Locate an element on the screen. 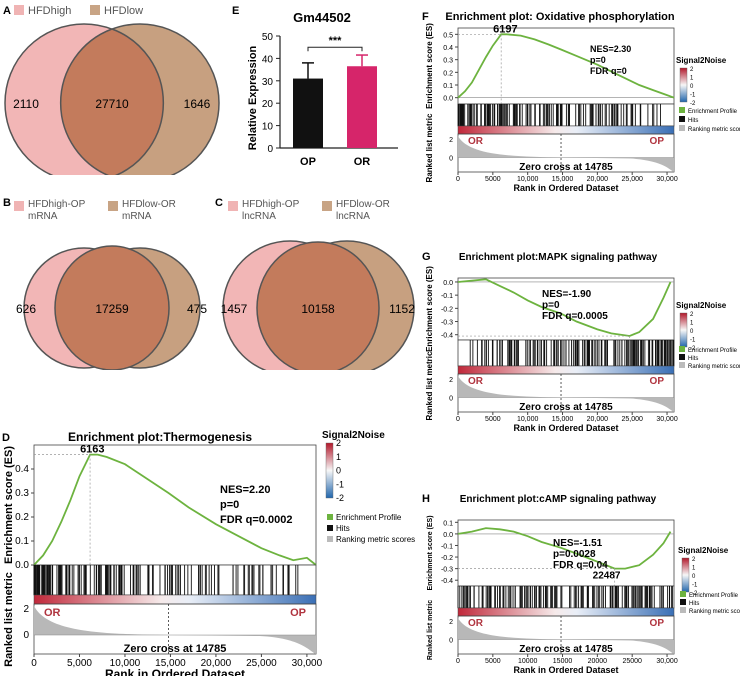 The height and width of the screenshot is (676, 740). es-y-axis-label: Enrichment score (ES) is located at coordinates (429, 66).